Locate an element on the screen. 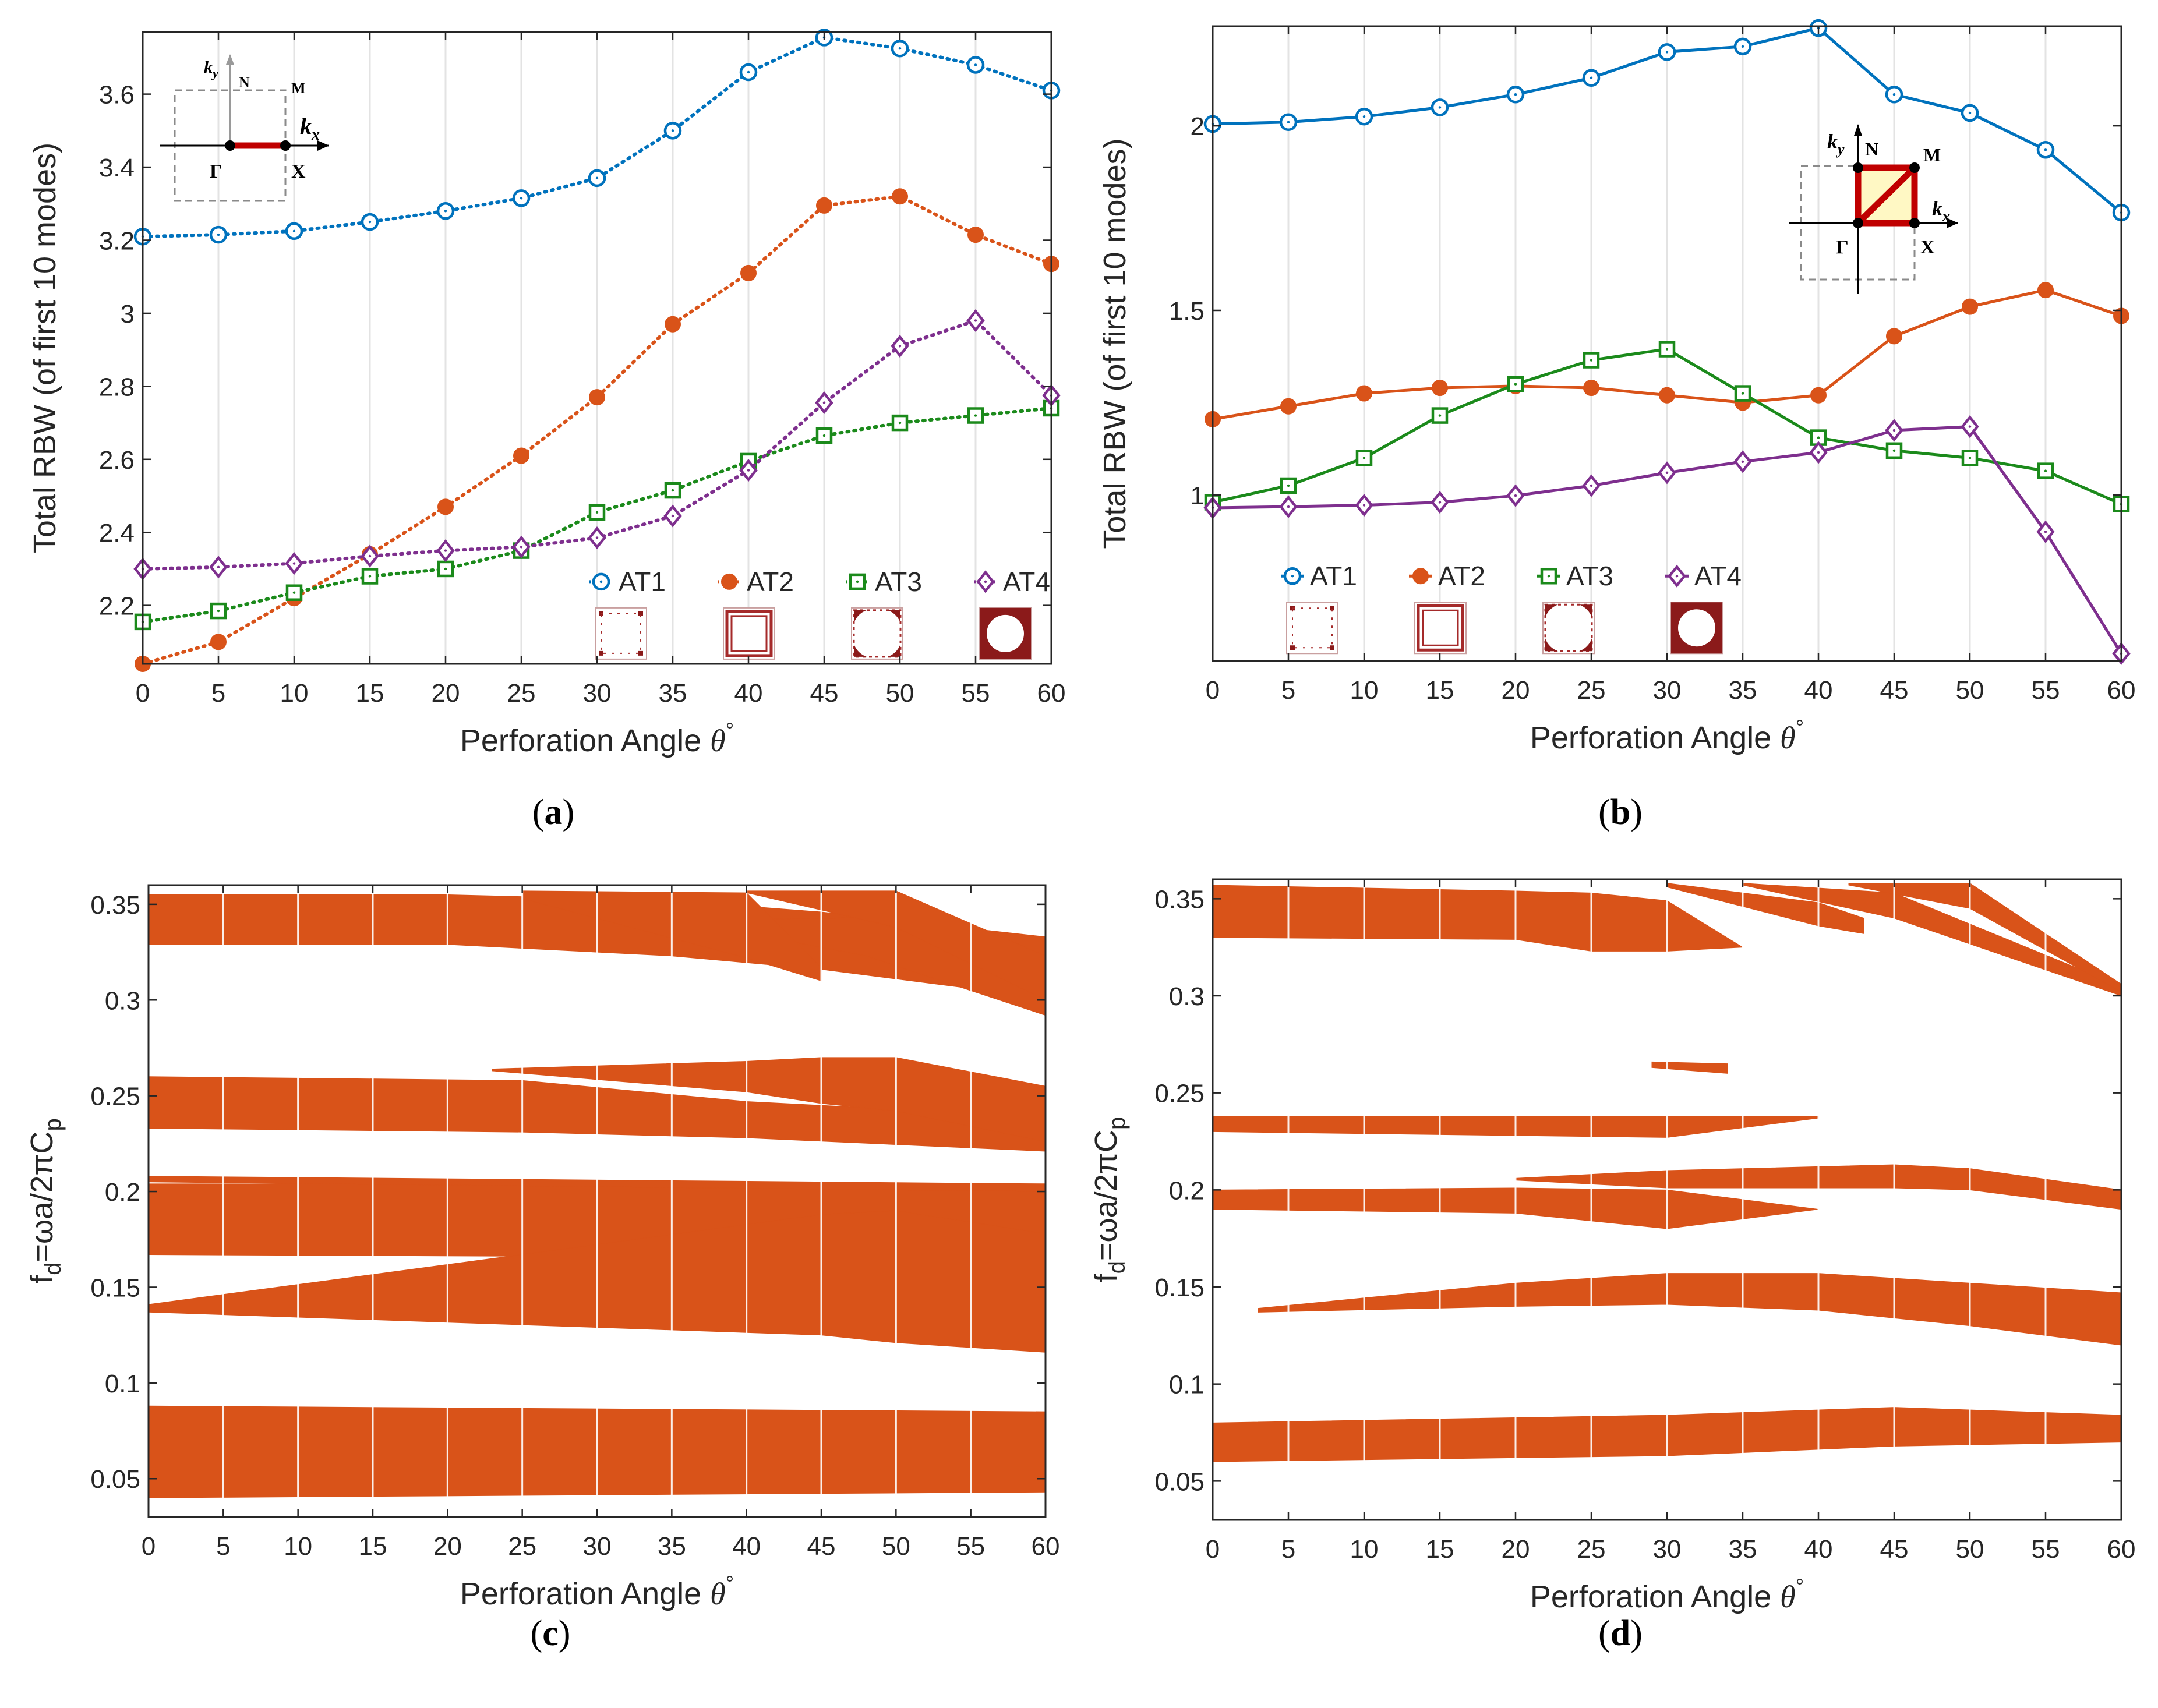 The width and height of the screenshot is (2158, 1708). panel-label-letter: b is located at coordinates (1620, 812).